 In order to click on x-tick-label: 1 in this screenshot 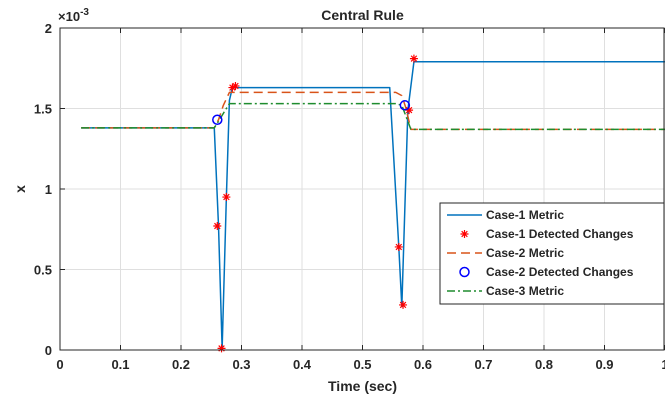, I will do `click(663, 364)`.